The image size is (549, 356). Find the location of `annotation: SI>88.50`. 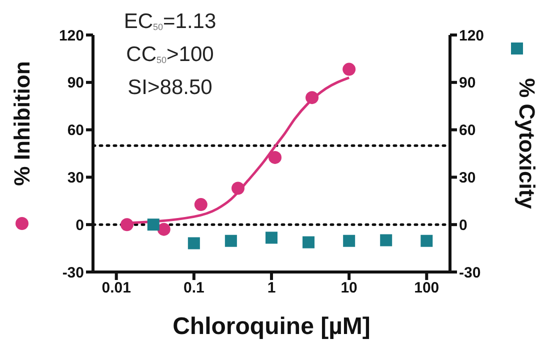

annotation: SI>88.50 is located at coordinates (170, 88).